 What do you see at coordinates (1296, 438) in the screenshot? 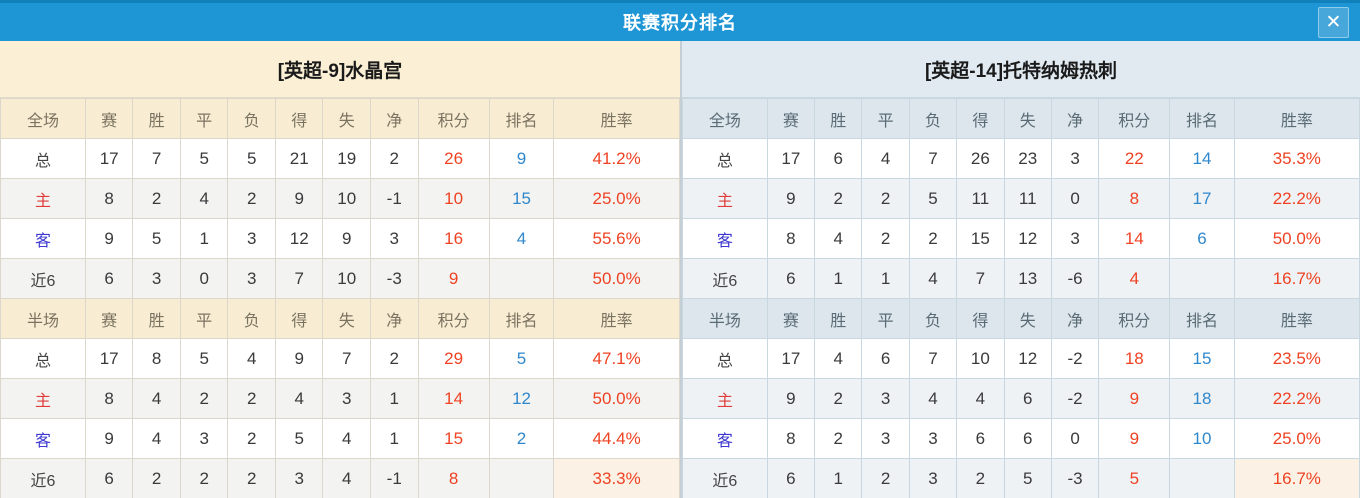
I see `winrate-cell: 25.0%` at bounding box center [1296, 438].